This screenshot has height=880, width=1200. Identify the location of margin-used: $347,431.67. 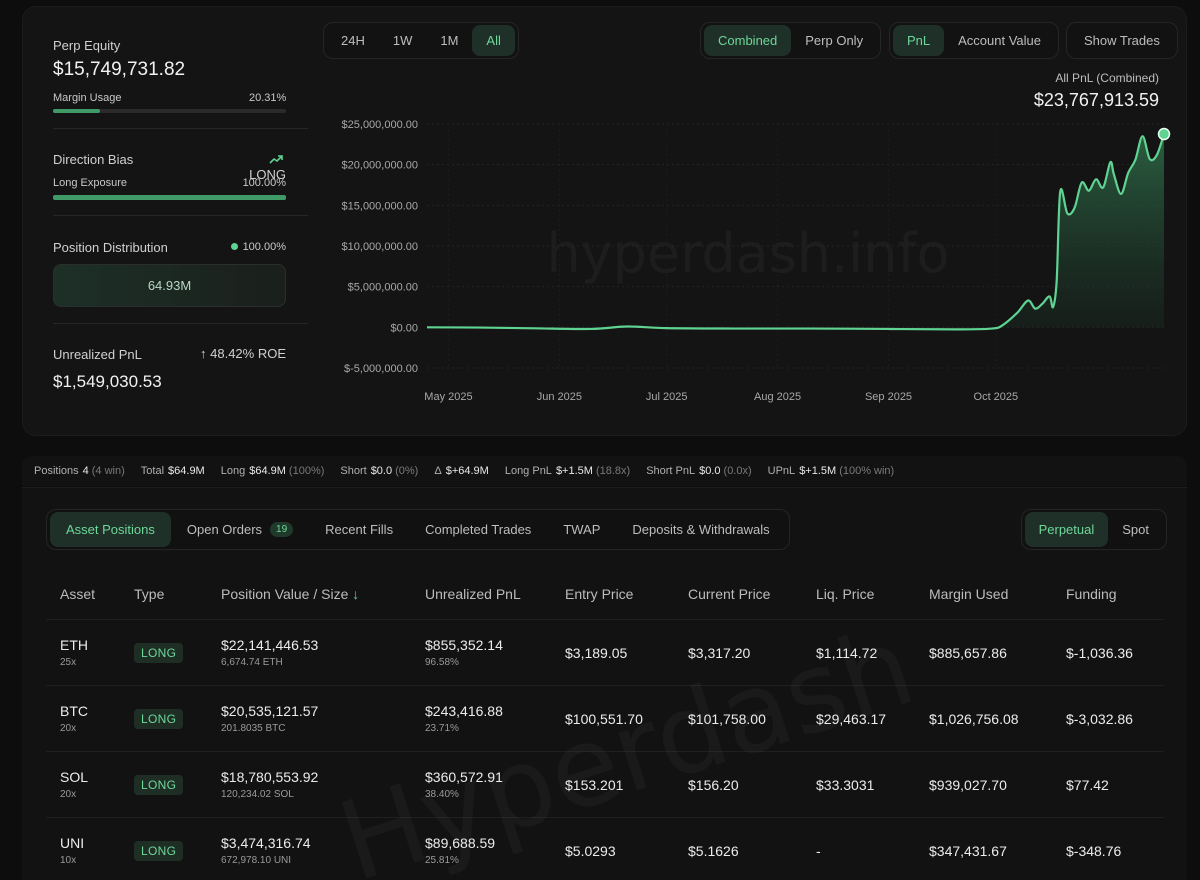
(968, 851).